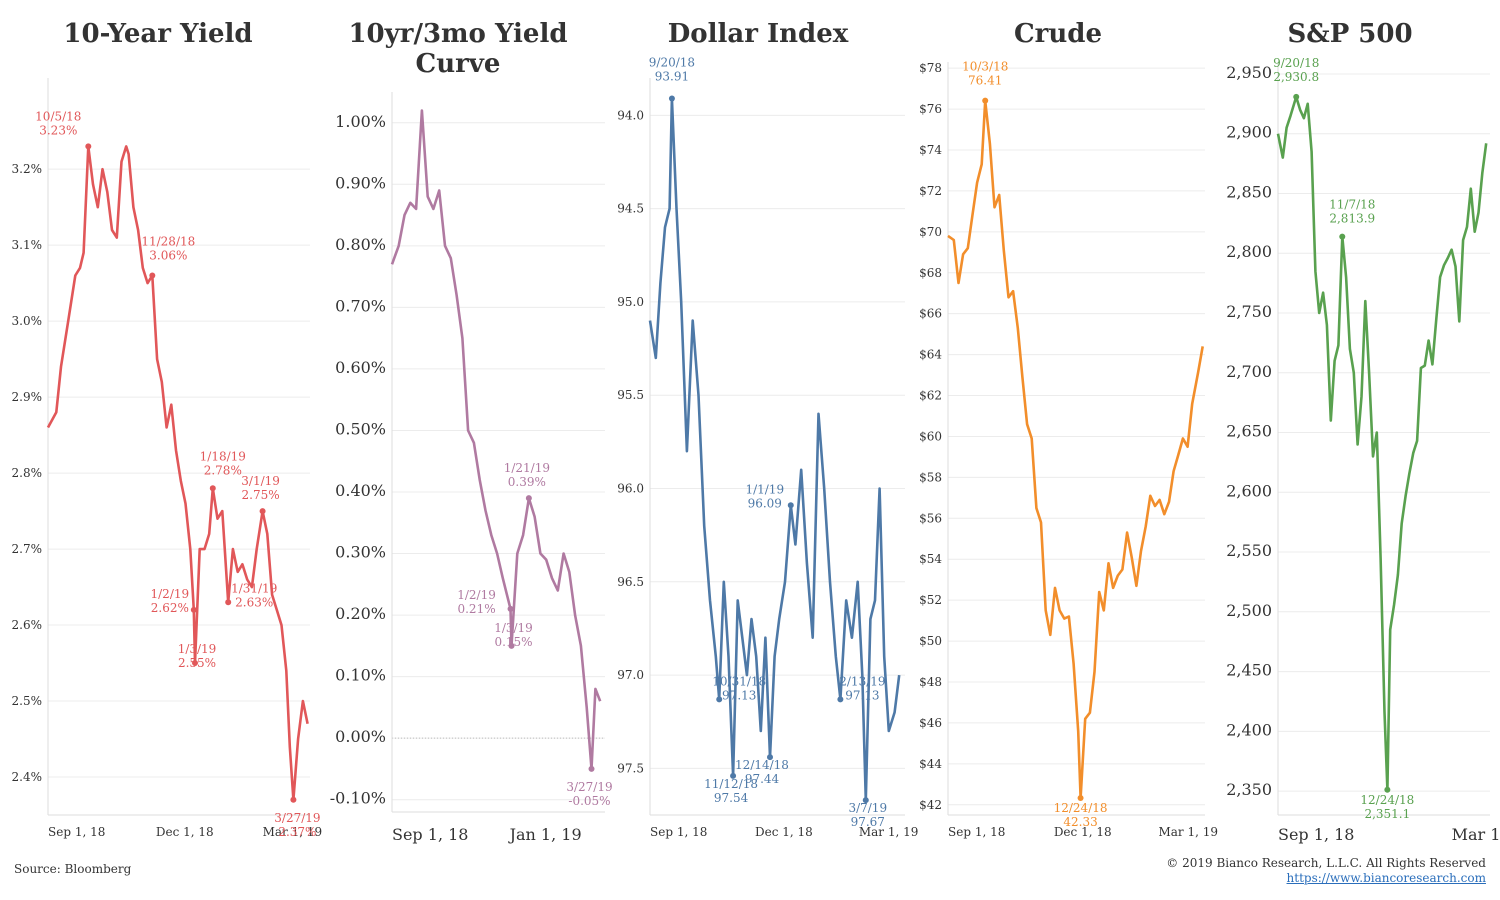  What do you see at coordinates (1058, 34) in the screenshot?
I see `chart-title: Crude` at bounding box center [1058, 34].